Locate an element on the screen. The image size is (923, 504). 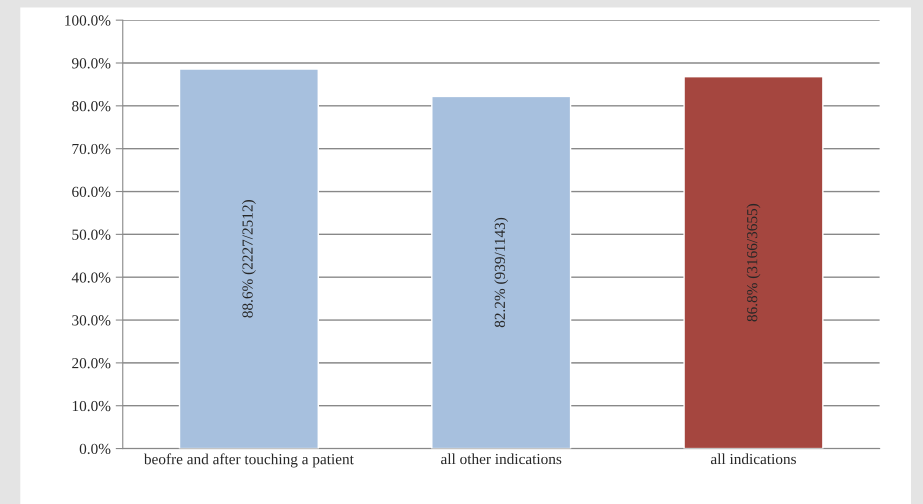
data-label: 82.2% (939/1143) is located at coordinates (501, 273).